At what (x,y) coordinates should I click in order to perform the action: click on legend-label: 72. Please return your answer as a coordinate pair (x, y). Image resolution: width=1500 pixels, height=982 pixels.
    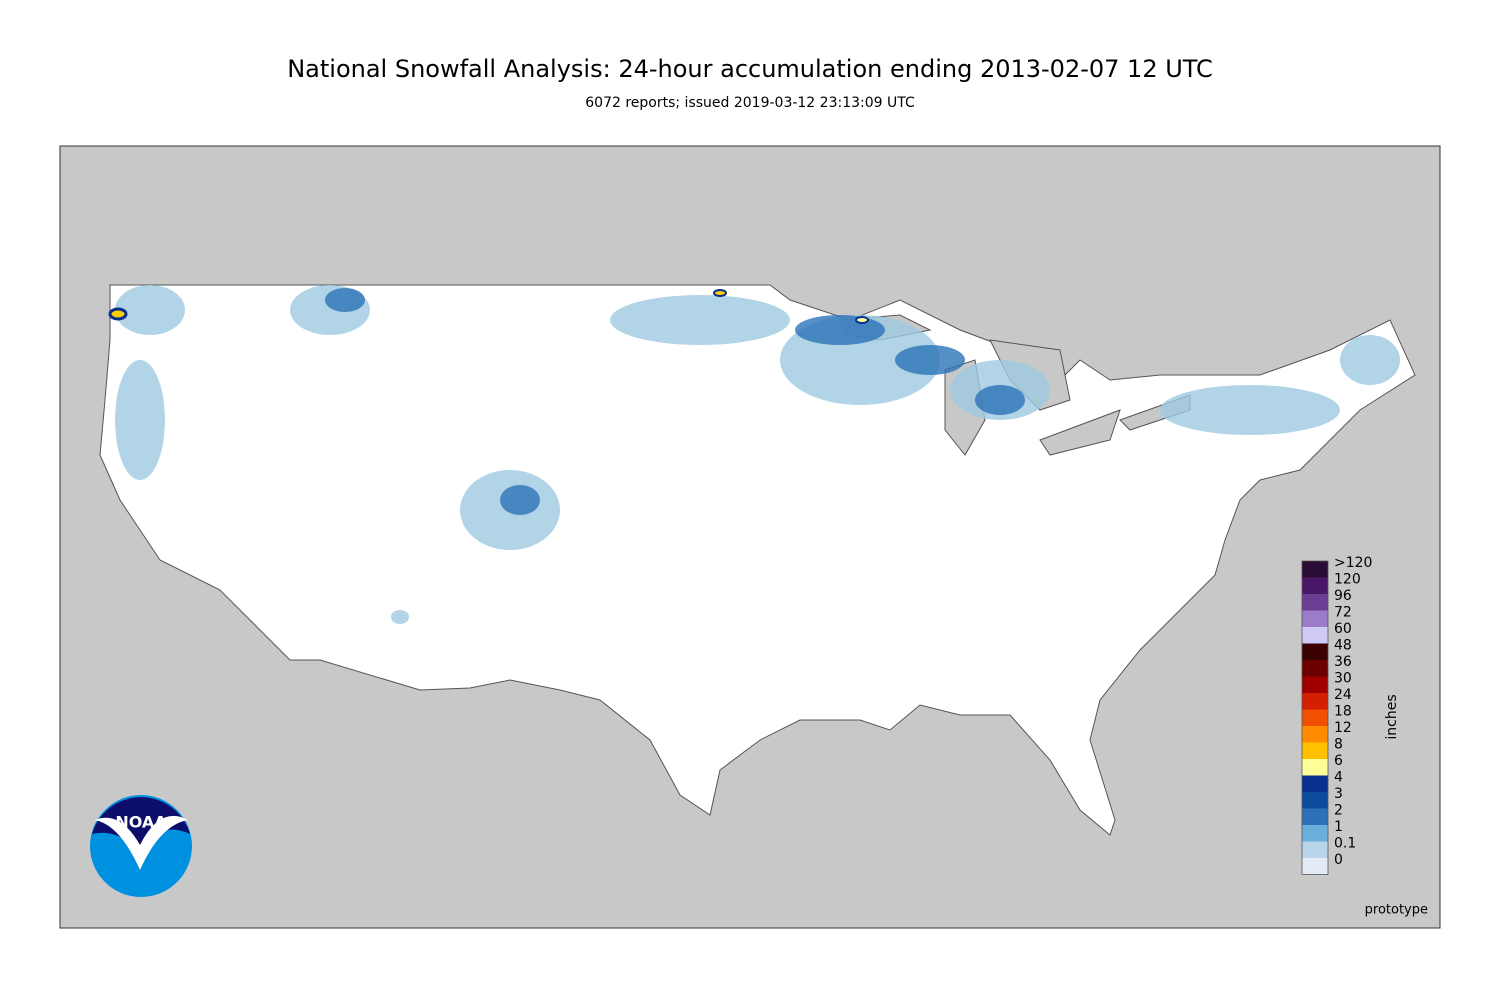
    Looking at the image, I should click on (1343, 613).